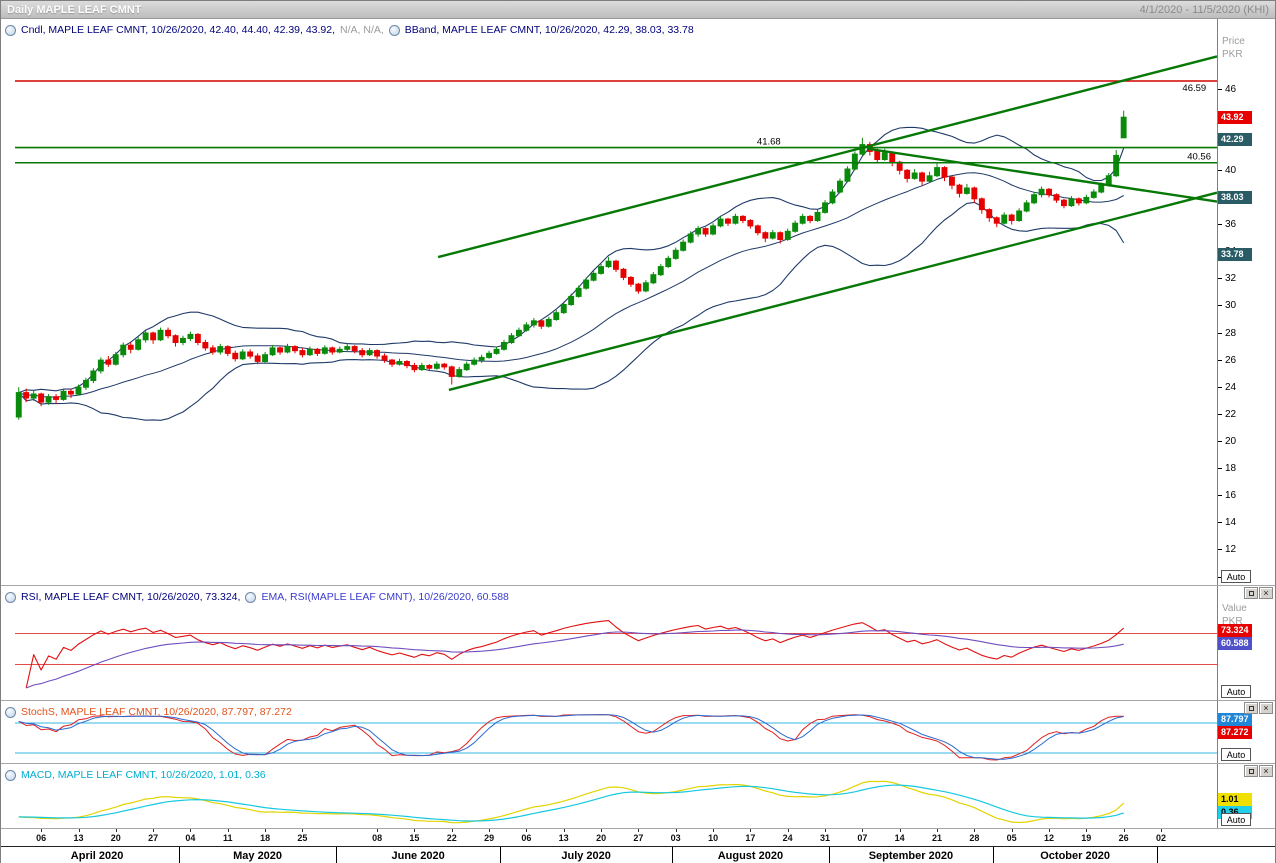  What do you see at coordinates (1011, 838) in the screenshot?
I see `day-tick-label: 05` at bounding box center [1011, 838].